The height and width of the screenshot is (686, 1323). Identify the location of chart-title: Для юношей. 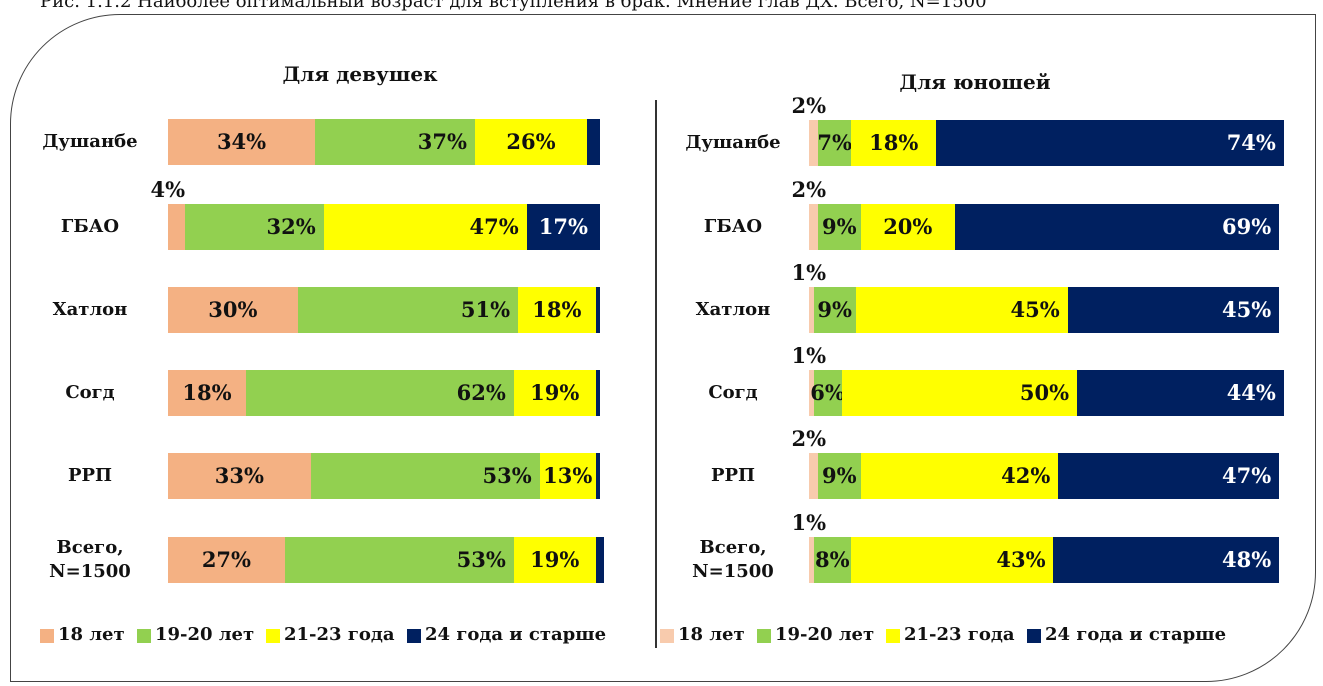
(975, 82).